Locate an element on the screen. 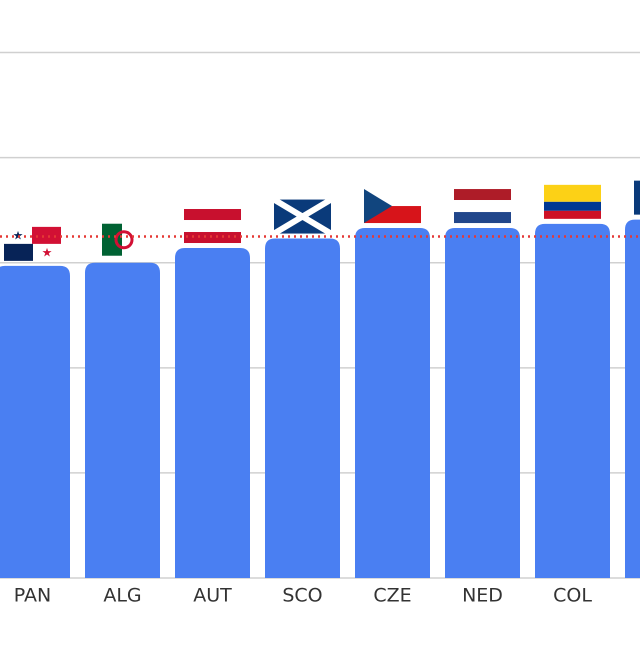 This screenshot has width=640, height=650. flag: ★★ is located at coordinates (32, 243).